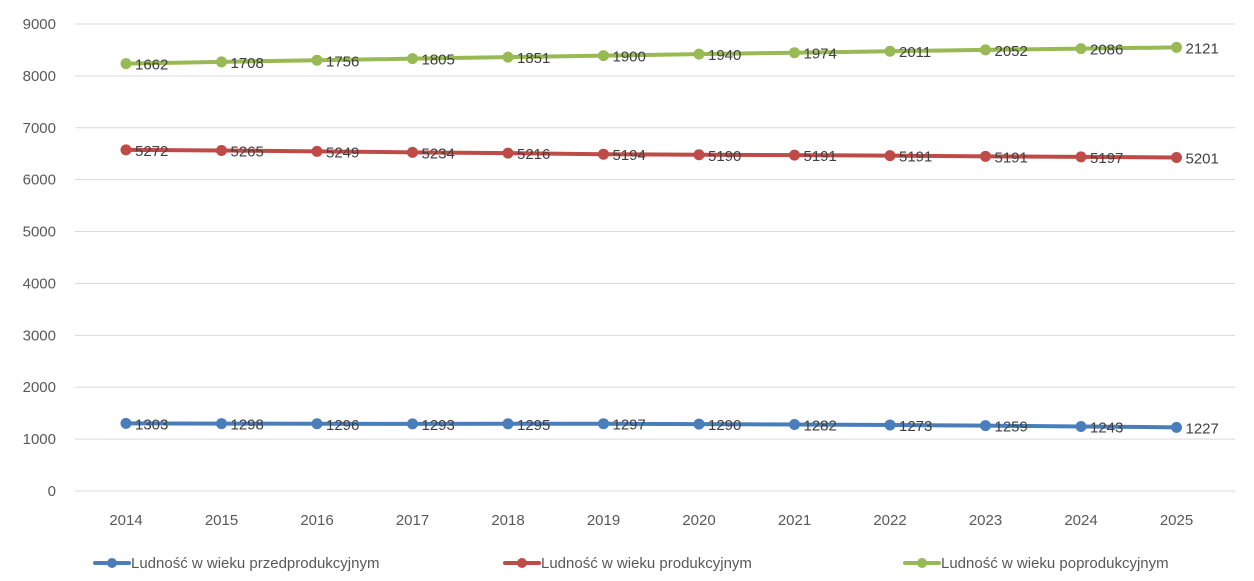 The height and width of the screenshot is (581, 1254). I want to click on data-label: 1273, so click(915, 426).